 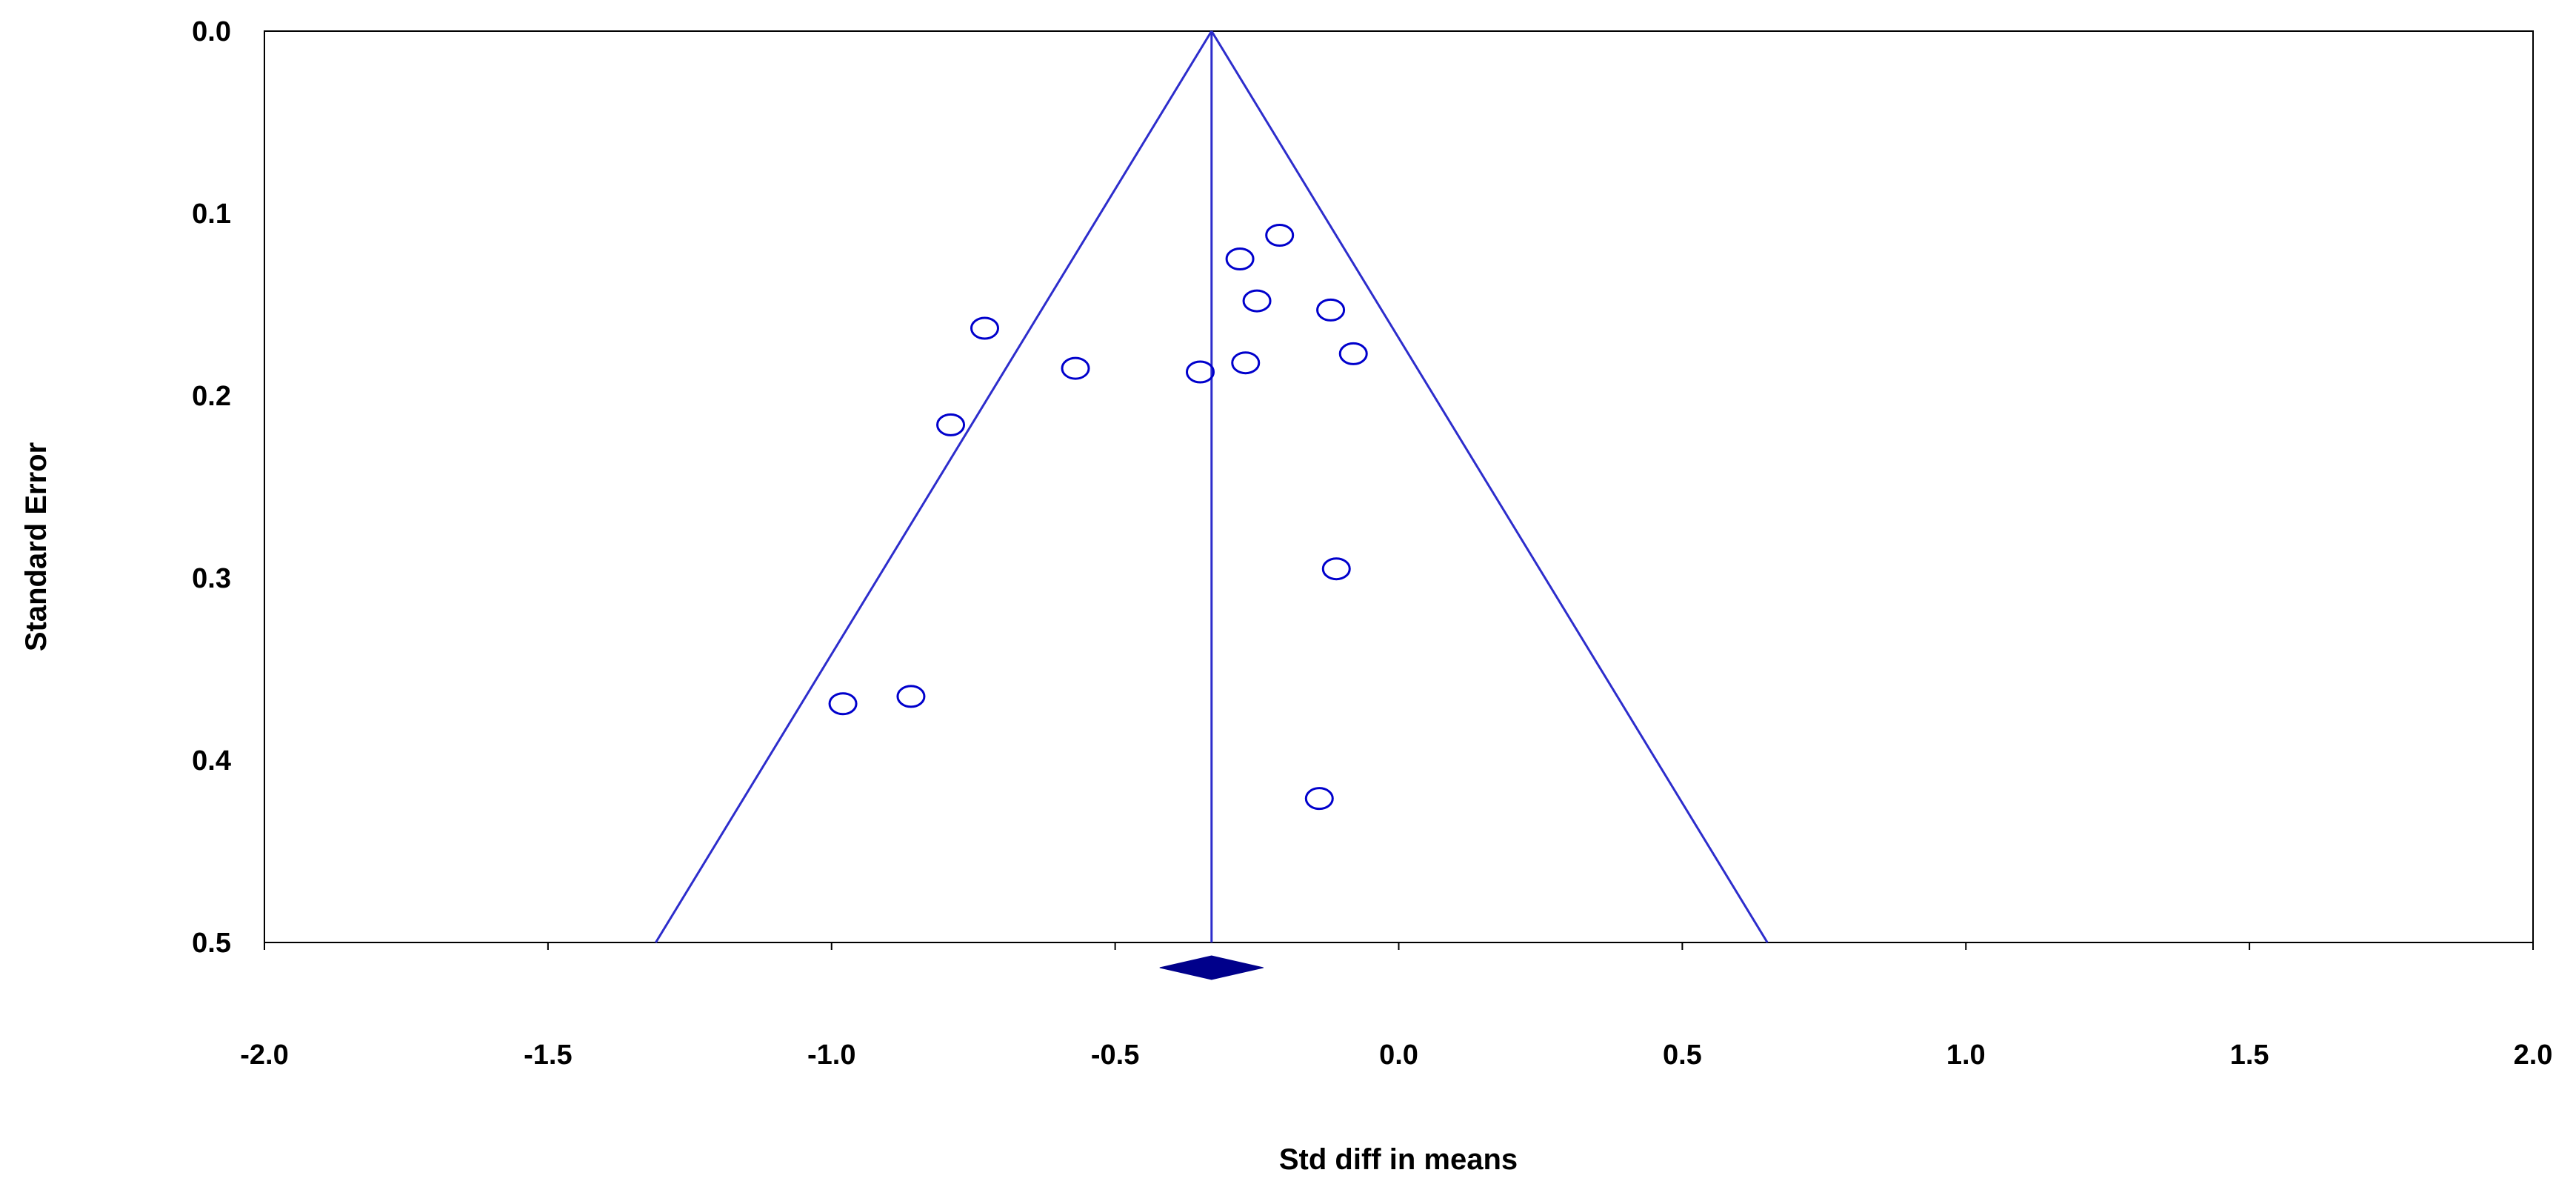 I want to click on pooled-estimate-diamond, so click(x=1211, y=967).